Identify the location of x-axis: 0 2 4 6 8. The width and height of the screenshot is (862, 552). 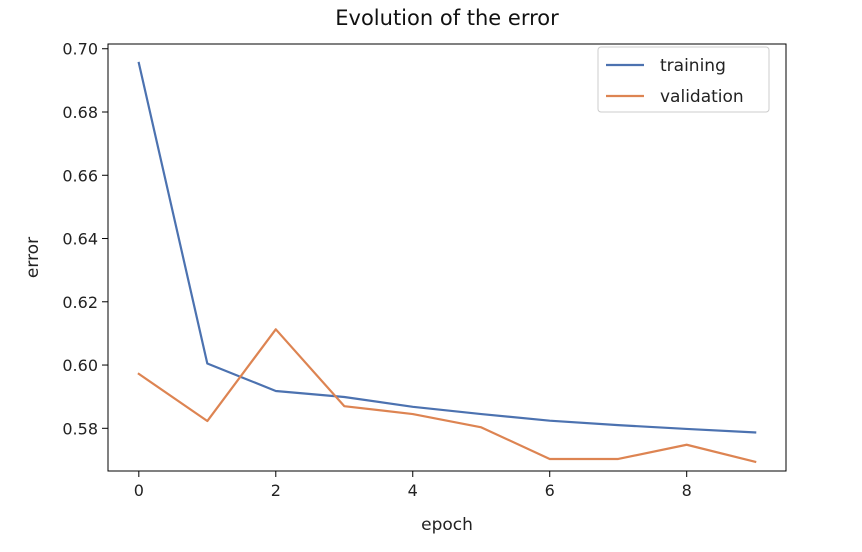
(413, 485).